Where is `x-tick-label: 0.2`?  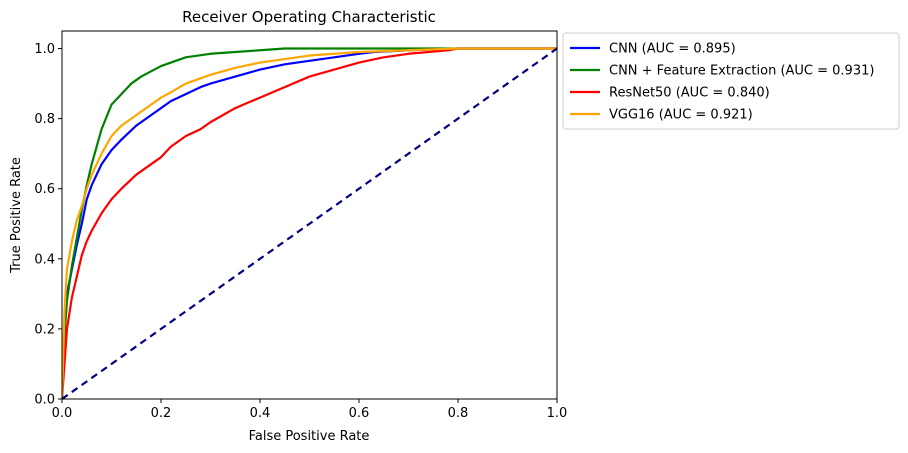
x-tick-label: 0.2 is located at coordinates (161, 413).